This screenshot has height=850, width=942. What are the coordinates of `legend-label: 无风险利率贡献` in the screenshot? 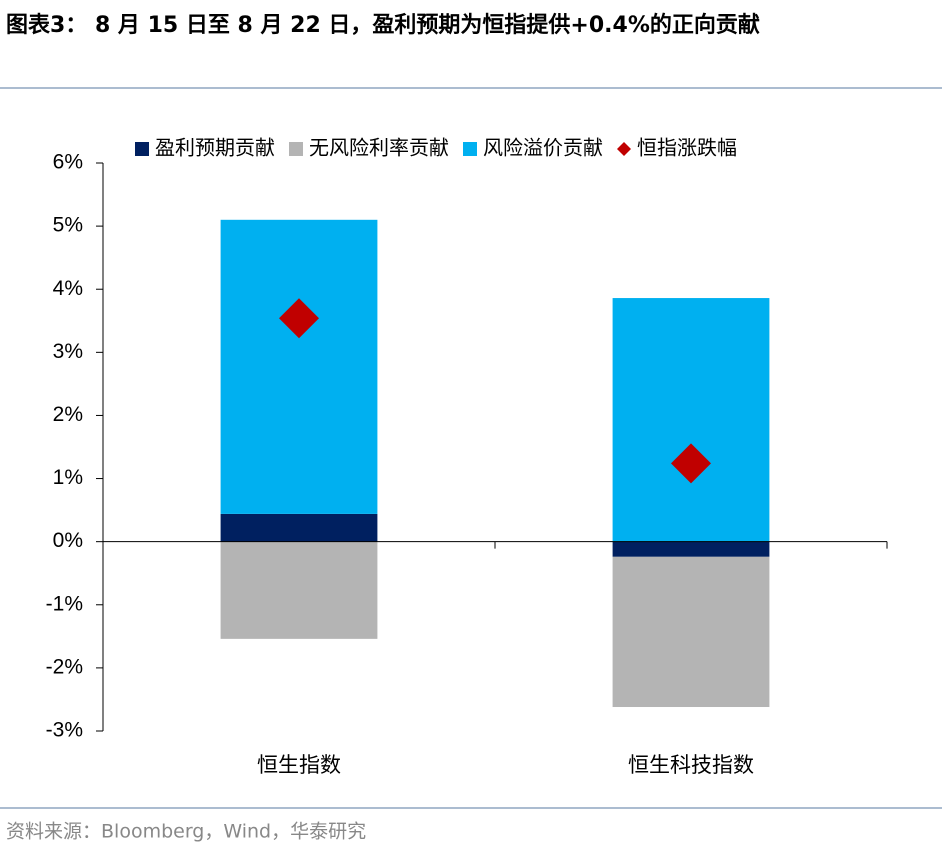 It's located at (379, 148).